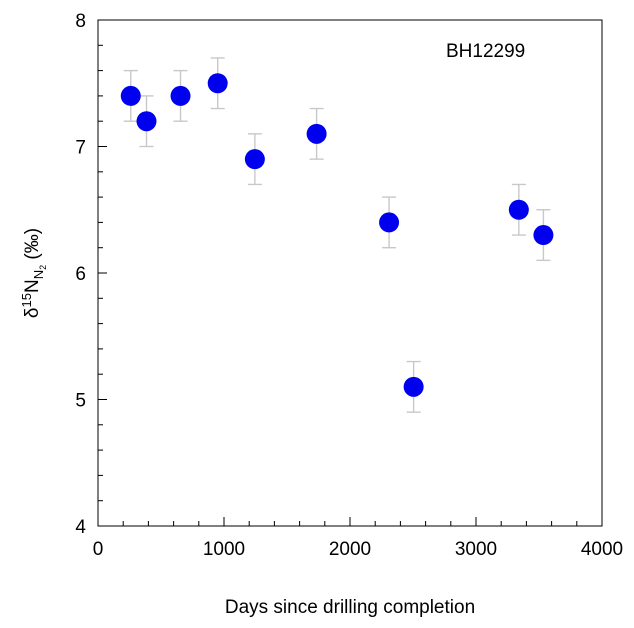 This screenshot has width=634, height=628. I want to click on y-tick-label: 6, so click(80, 274).